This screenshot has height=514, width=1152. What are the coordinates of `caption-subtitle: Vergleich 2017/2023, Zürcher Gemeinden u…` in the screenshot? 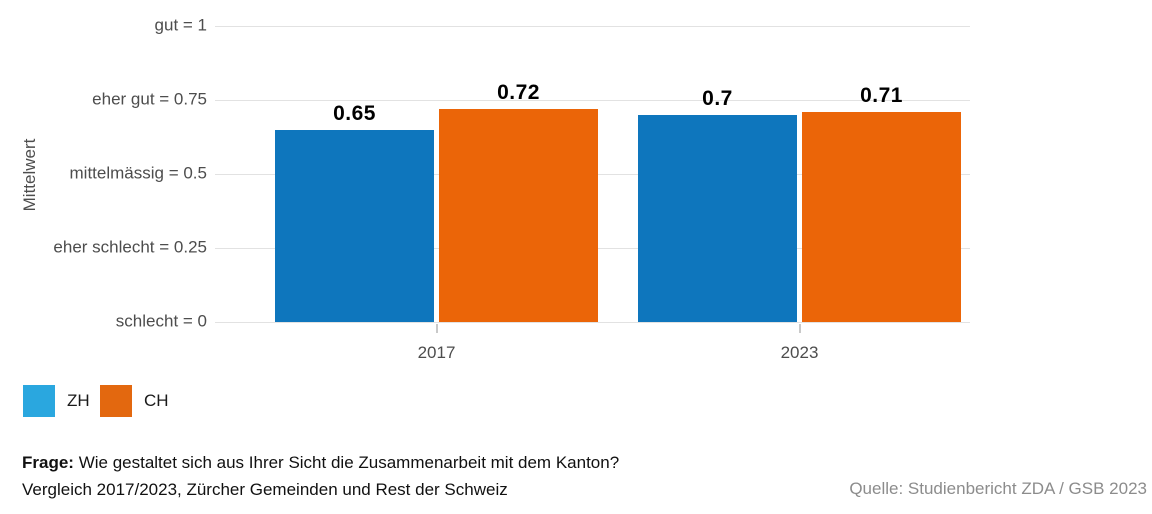 It's located at (265, 489).